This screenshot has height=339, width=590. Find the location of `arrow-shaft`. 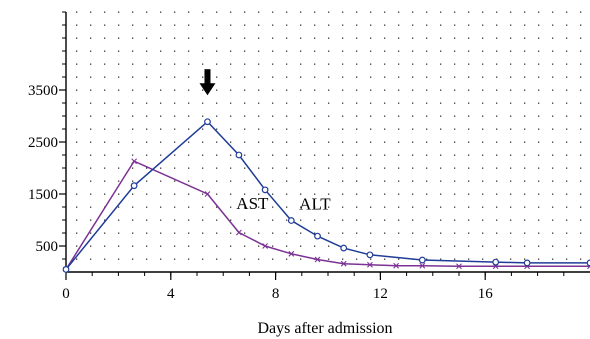

arrow-shaft is located at coordinates (207, 77).